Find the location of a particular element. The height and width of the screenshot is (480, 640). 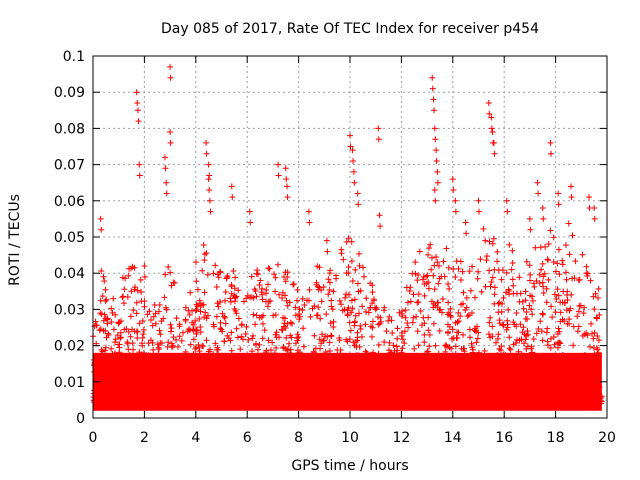

y-tick-label: 0.1 is located at coordinates (74, 57).